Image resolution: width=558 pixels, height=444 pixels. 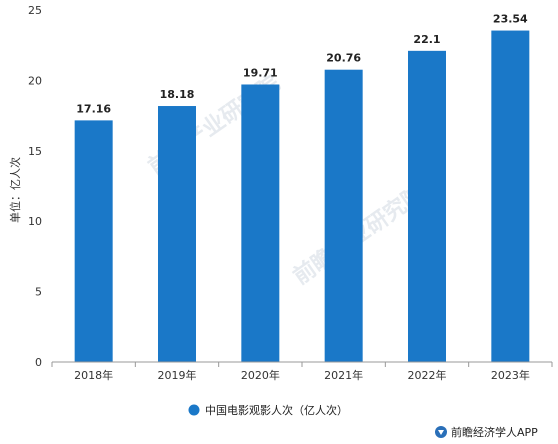 What do you see at coordinates (343, 58) in the screenshot?
I see `data-label: 20.76` at bounding box center [343, 58].